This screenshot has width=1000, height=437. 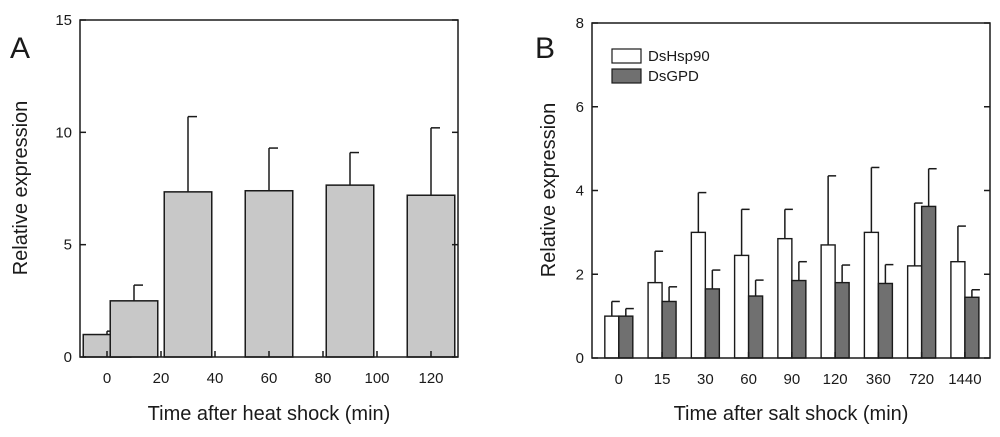 What do you see at coordinates (68, 357) in the screenshot?
I see `panel-a-y-tick-label: 0` at bounding box center [68, 357].